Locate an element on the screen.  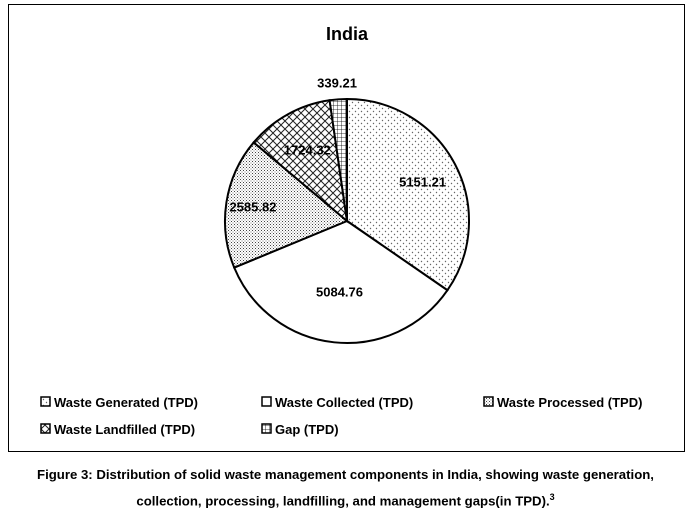
caption-superscript: 3 is located at coordinates (552, 497).